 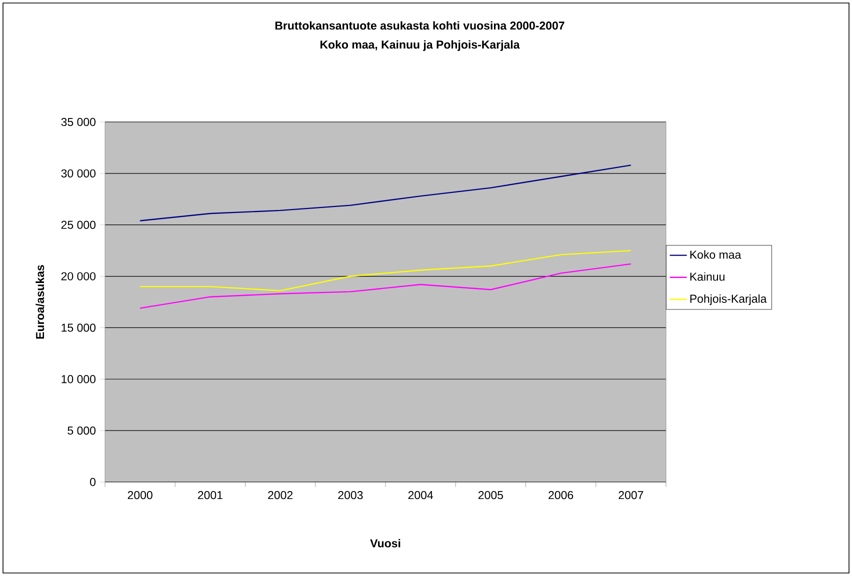 What do you see at coordinates (140, 495) in the screenshot?
I see `x-tick-label: 2000` at bounding box center [140, 495].